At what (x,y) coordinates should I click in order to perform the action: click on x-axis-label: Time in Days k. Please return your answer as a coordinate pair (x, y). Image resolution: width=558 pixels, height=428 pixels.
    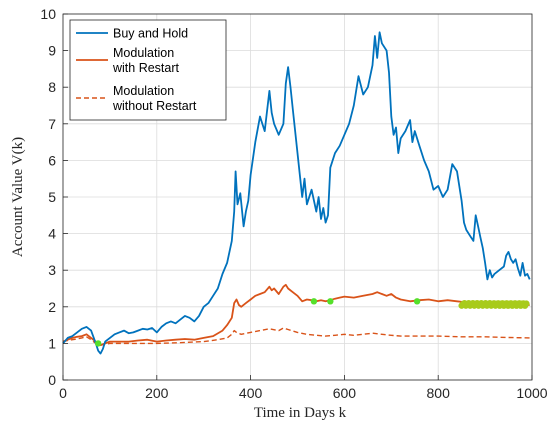
    Looking at the image, I should click on (300, 413).